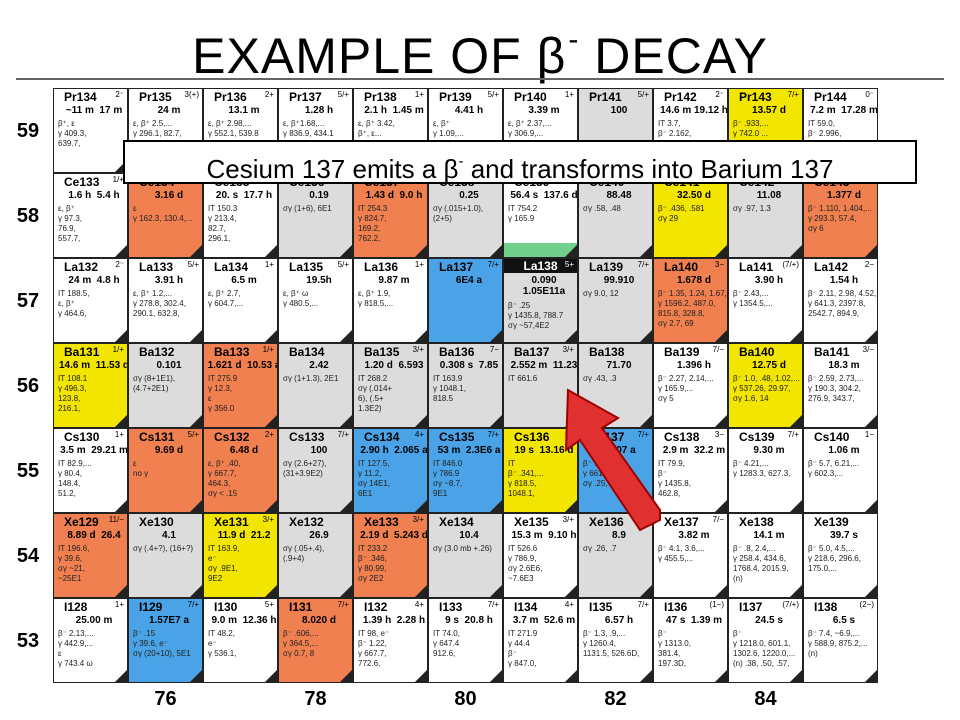 This screenshot has height=720, width=960. I want to click on nuclide-decay-data: IT 98, e⁻ β⁻ 1.22, γ 667.7, 772.6,, so click(374, 648).